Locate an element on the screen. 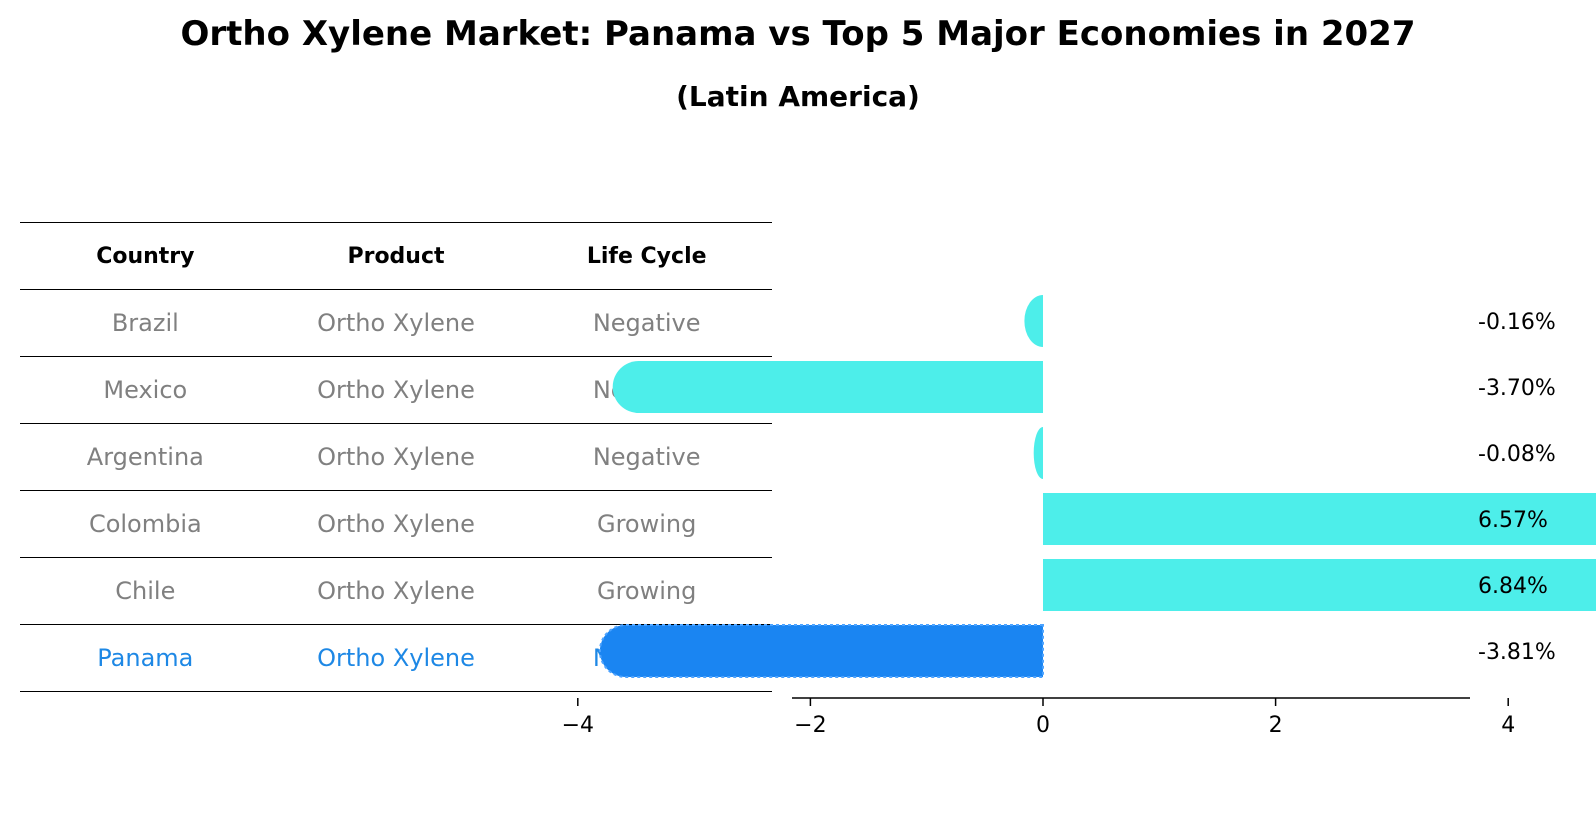 This screenshot has width=1596, height=823. country-cell: Panama is located at coordinates (145, 658).